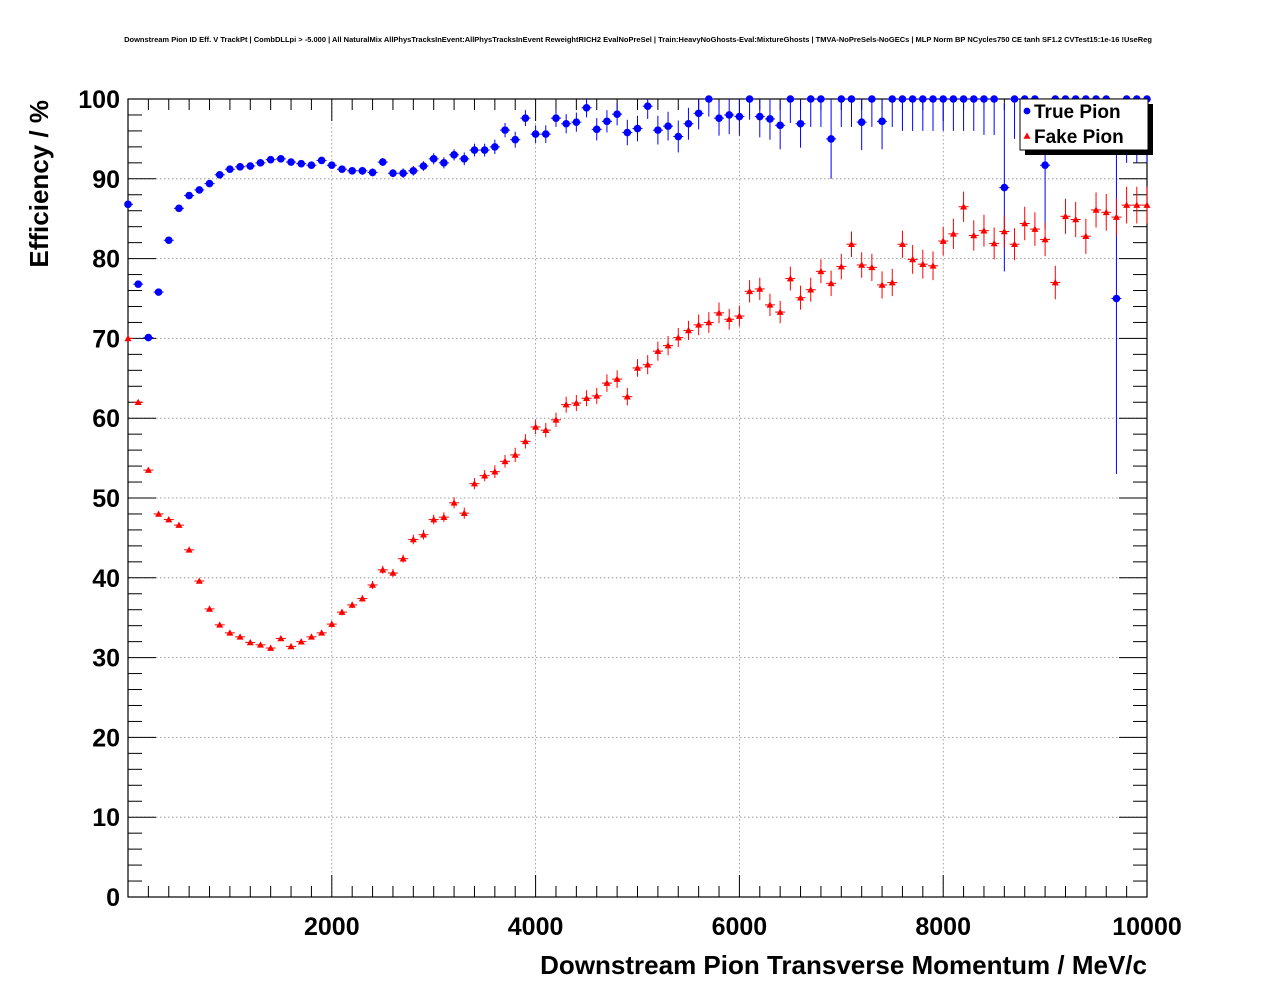 This screenshot has width=1276, height=996. What do you see at coordinates (943, 927) in the screenshot?
I see `x-tick-label: 8000` at bounding box center [943, 927].